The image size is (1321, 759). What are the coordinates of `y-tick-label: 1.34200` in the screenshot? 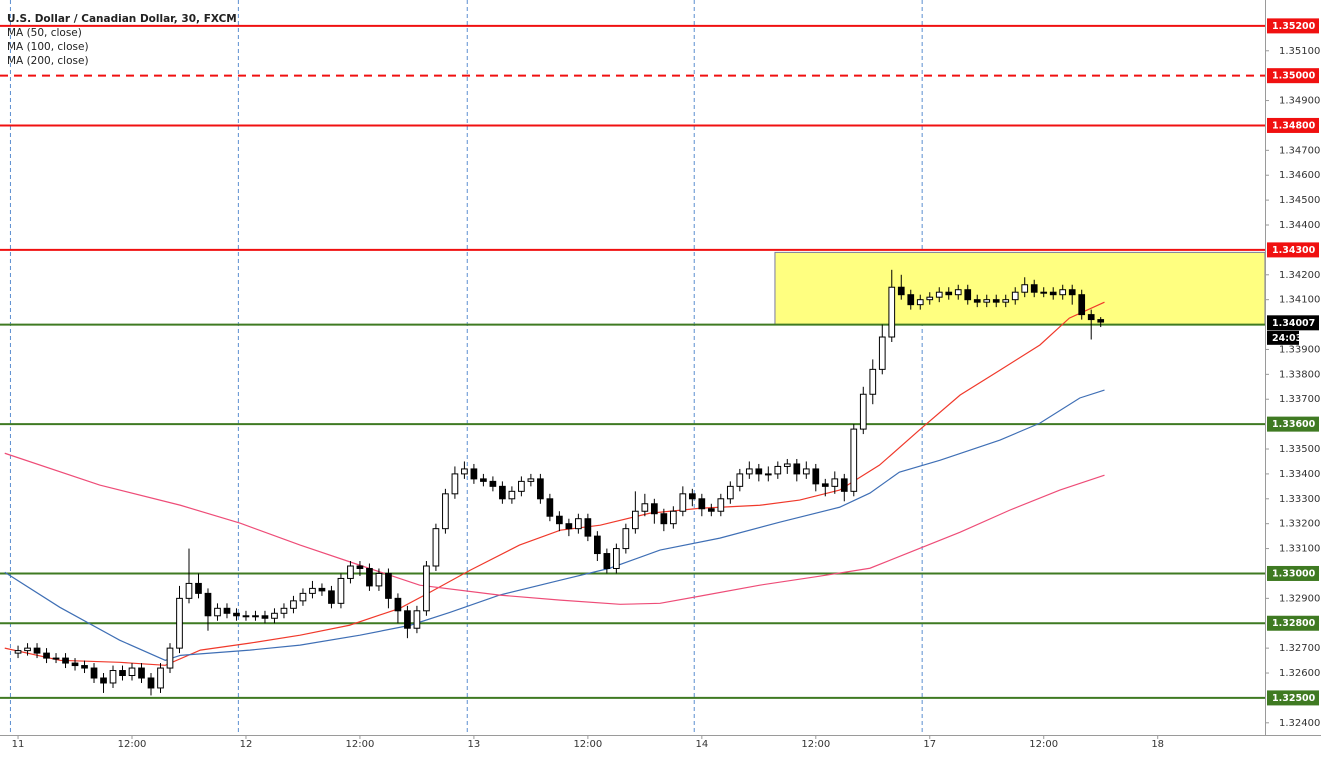 It's located at (1299, 275).